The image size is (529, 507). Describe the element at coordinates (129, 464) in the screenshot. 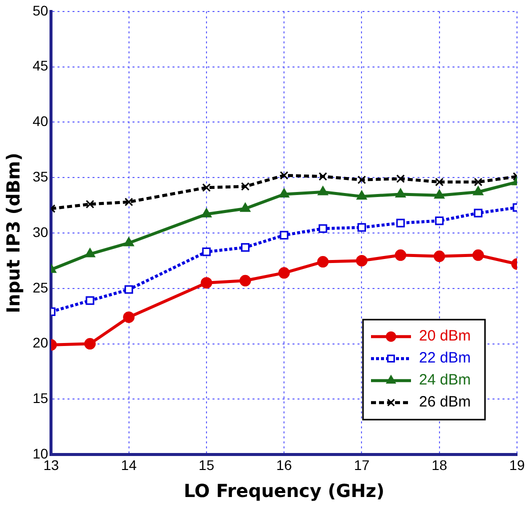

I see `x-tick-label: 14` at that location.